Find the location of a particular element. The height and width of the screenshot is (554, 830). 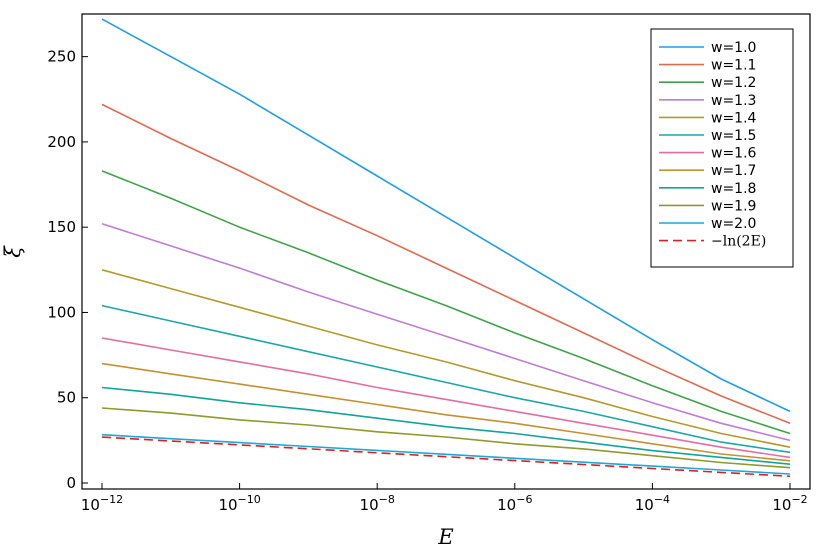

legend-label: −ln(2E) is located at coordinates (738, 242).